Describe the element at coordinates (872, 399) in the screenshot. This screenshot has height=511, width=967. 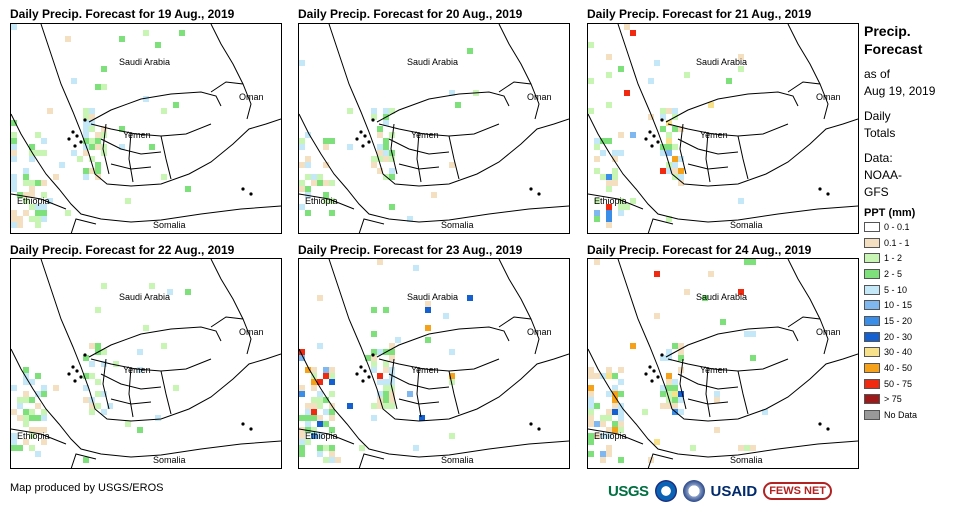
I see `legend-swatch` at that location.